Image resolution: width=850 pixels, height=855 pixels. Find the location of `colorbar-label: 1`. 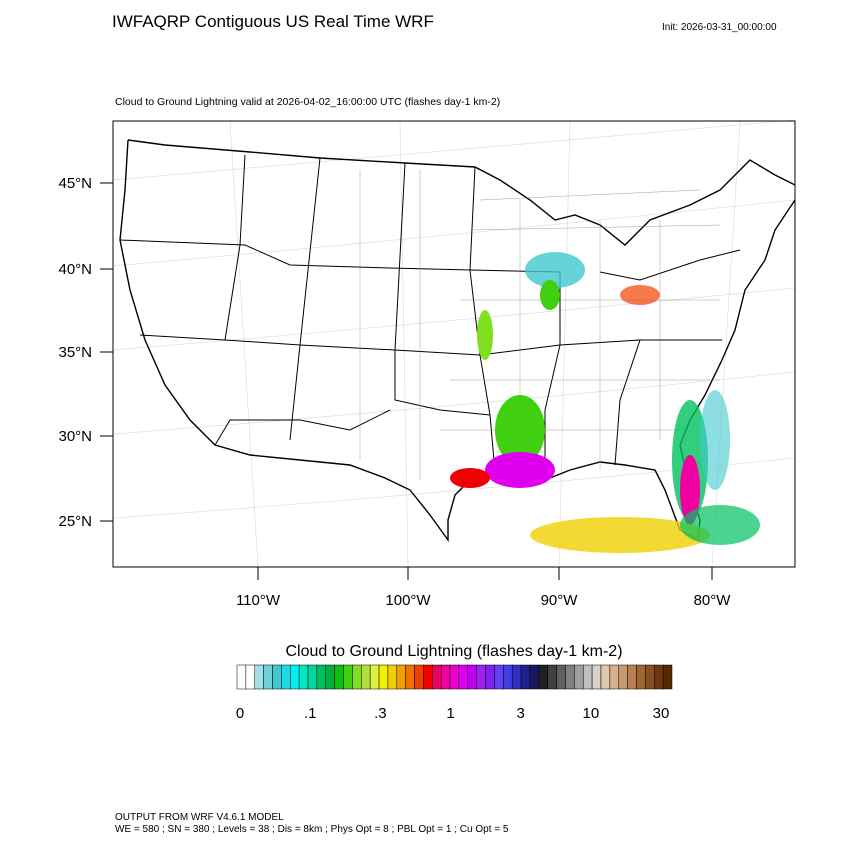

colorbar-label: 1 is located at coordinates (450, 713).